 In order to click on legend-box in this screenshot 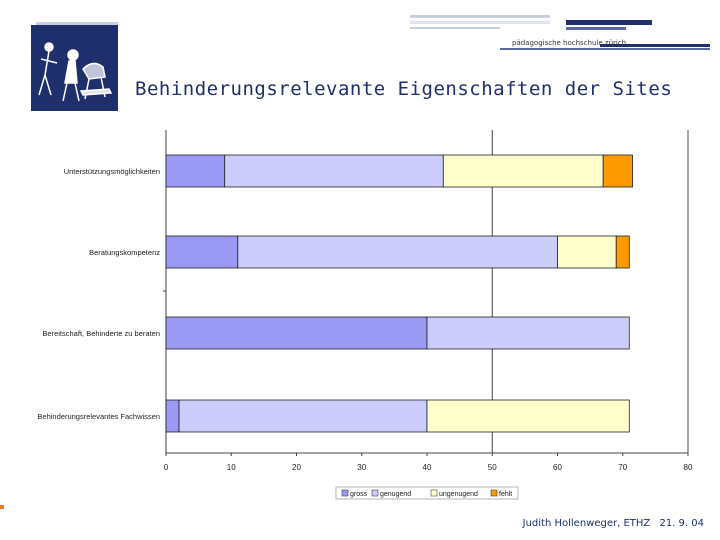, I will do `click(427, 493)`.